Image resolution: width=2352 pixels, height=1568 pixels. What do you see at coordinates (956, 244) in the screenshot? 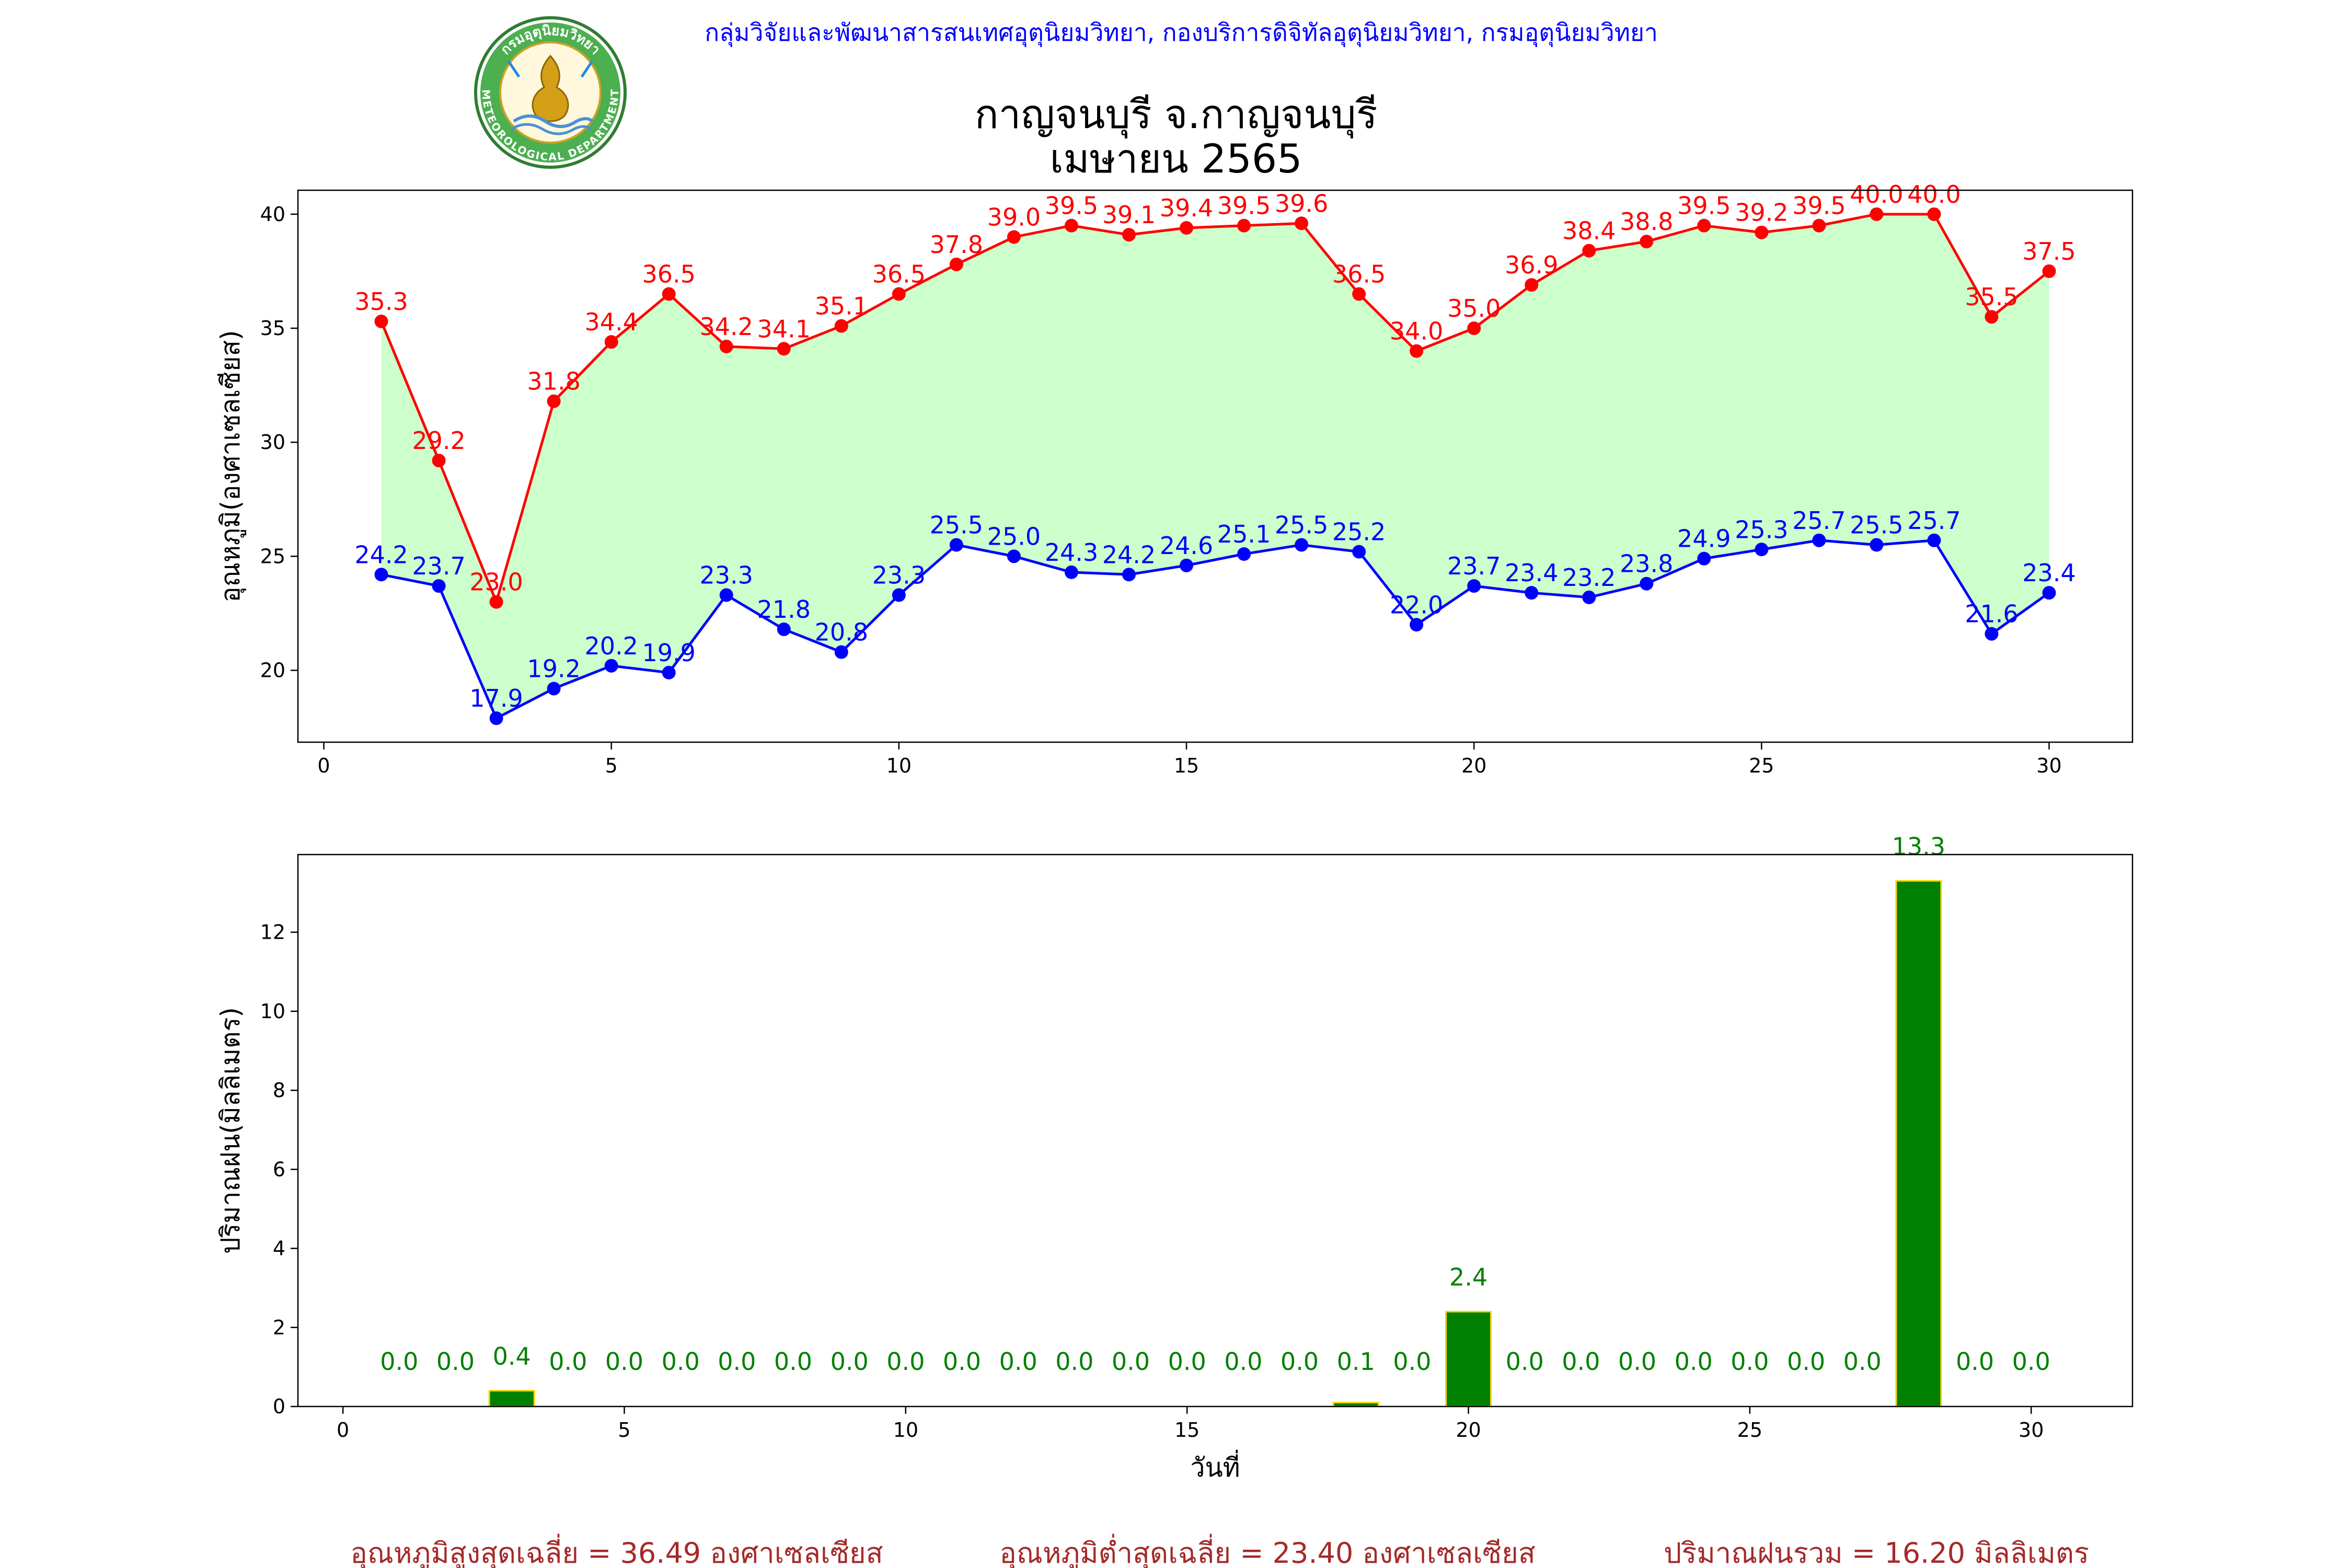
I see `temperature-max-label: 37.8` at bounding box center [956, 244].